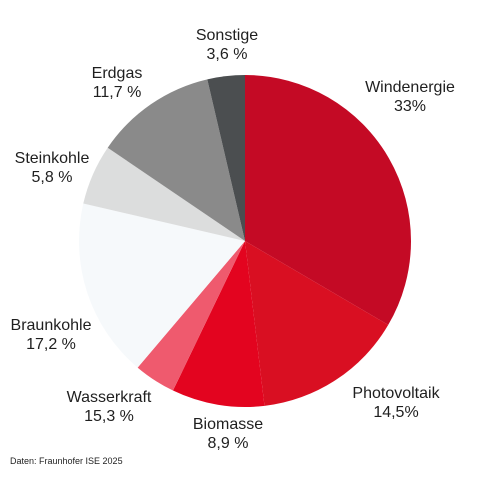 Image resolution: width=480 pixels, height=480 pixels. What do you see at coordinates (226, 158) in the screenshot?
I see `pie-slice-sonstige` at bounding box center [226, 158].